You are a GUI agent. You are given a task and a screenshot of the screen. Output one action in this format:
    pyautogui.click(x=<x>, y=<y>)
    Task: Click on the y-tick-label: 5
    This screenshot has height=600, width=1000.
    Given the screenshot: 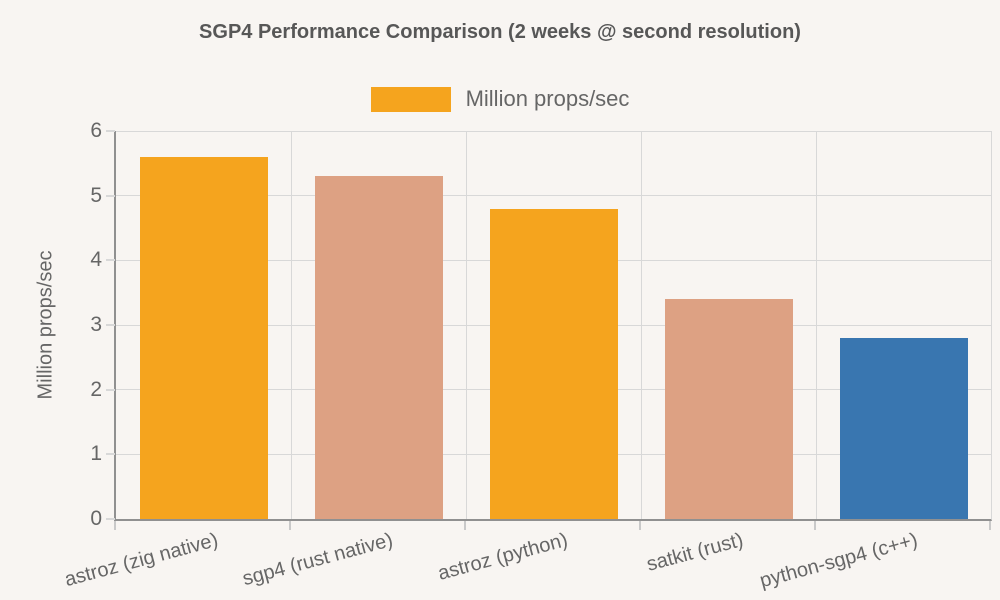 What is the action you would take?
    pyautogui.click(x=96, y=195)
    